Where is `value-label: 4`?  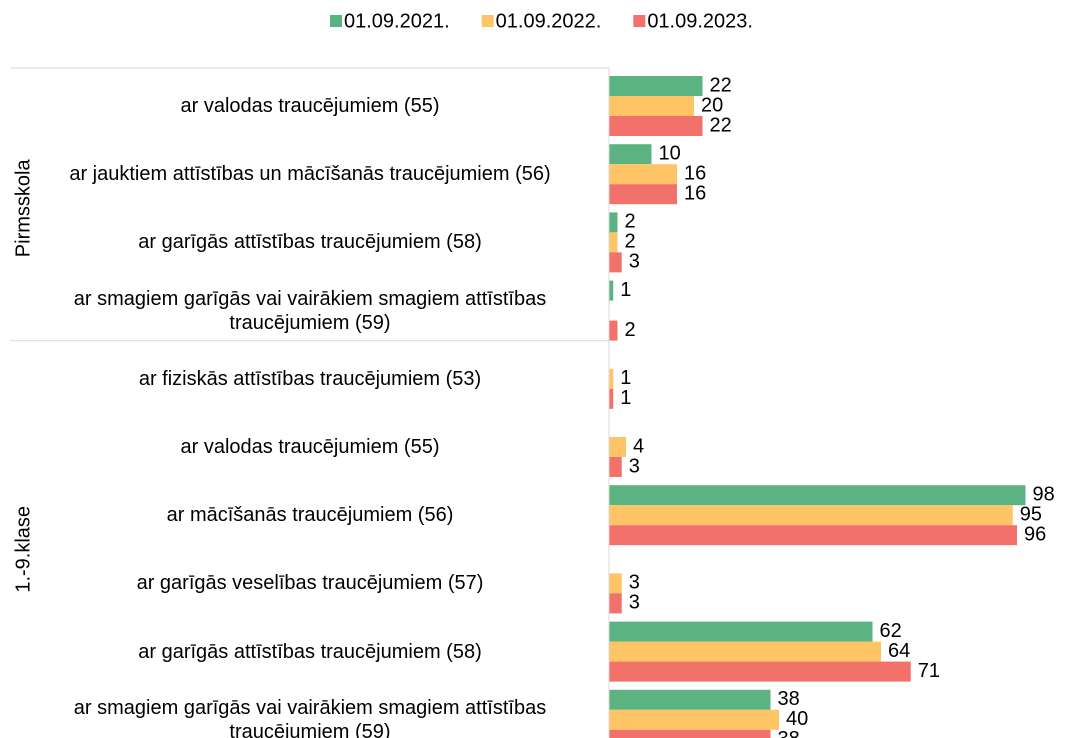
value-label: 4 is located at coordinates (638, 446).